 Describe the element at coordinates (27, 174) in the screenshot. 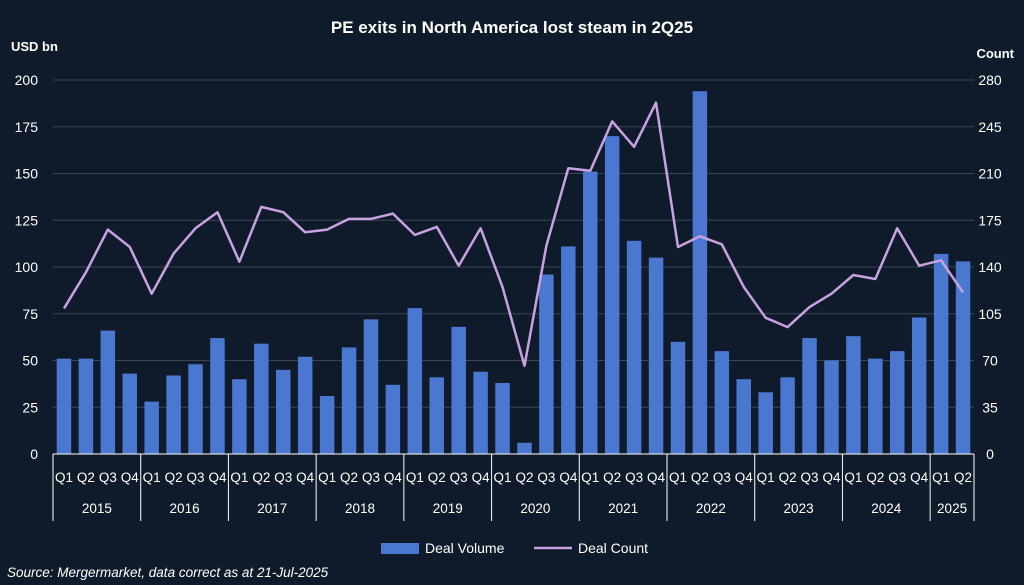

I see `y-left-tick-label: 150` at that location.